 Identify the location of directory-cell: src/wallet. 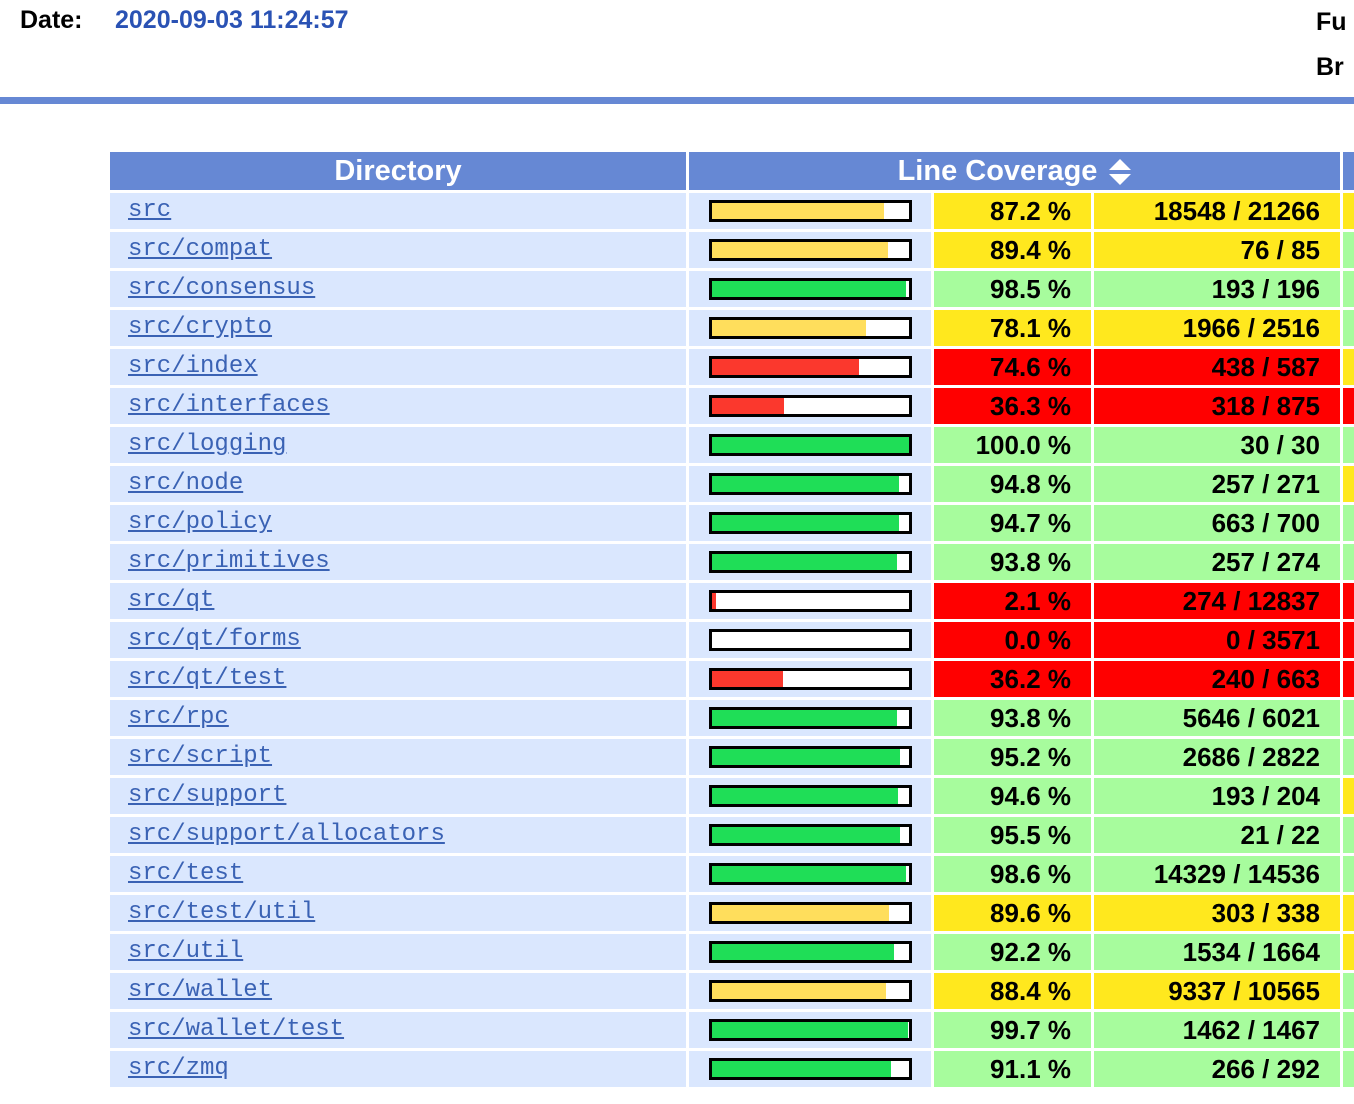
(398, 991).